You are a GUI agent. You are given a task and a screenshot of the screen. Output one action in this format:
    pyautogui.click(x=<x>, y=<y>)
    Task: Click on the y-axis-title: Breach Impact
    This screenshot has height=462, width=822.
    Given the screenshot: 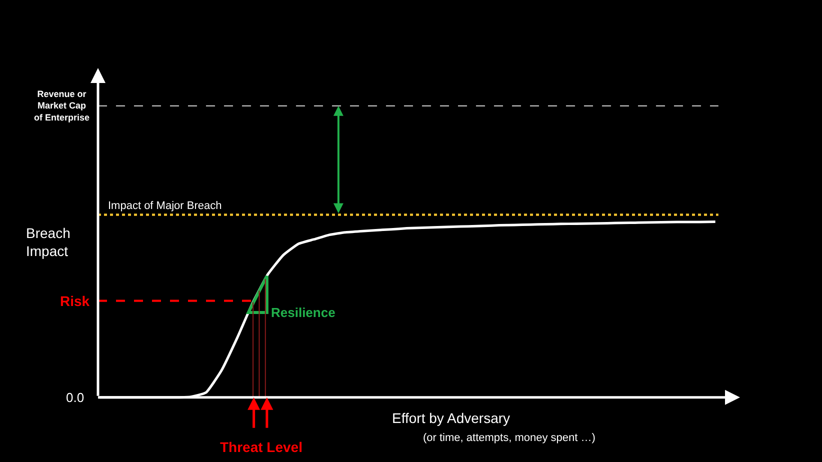 What is the action you would take?
    pyautogui.click(x=48, y=242)
    